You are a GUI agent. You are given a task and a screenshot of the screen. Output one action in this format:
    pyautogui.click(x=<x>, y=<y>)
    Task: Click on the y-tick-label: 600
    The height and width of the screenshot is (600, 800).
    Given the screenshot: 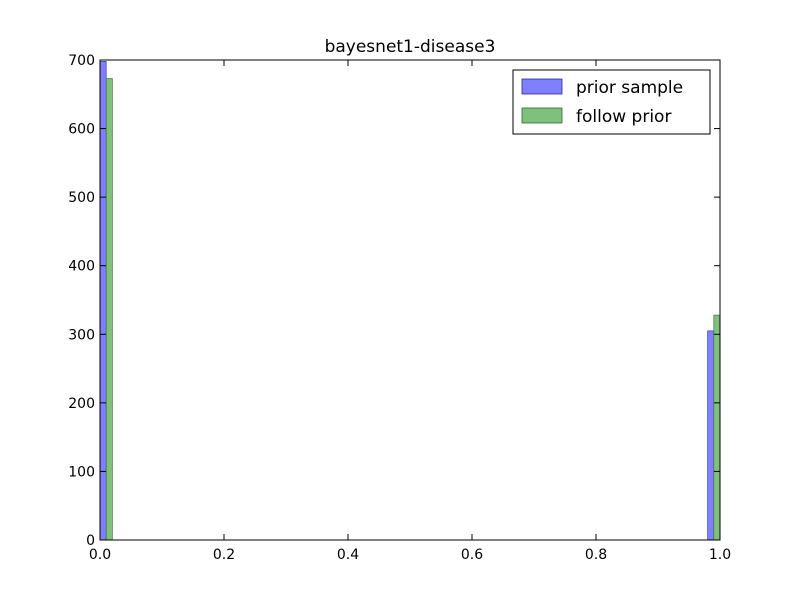 What is the action you would take?
    pyautogui.click(x=81, y=130)
    